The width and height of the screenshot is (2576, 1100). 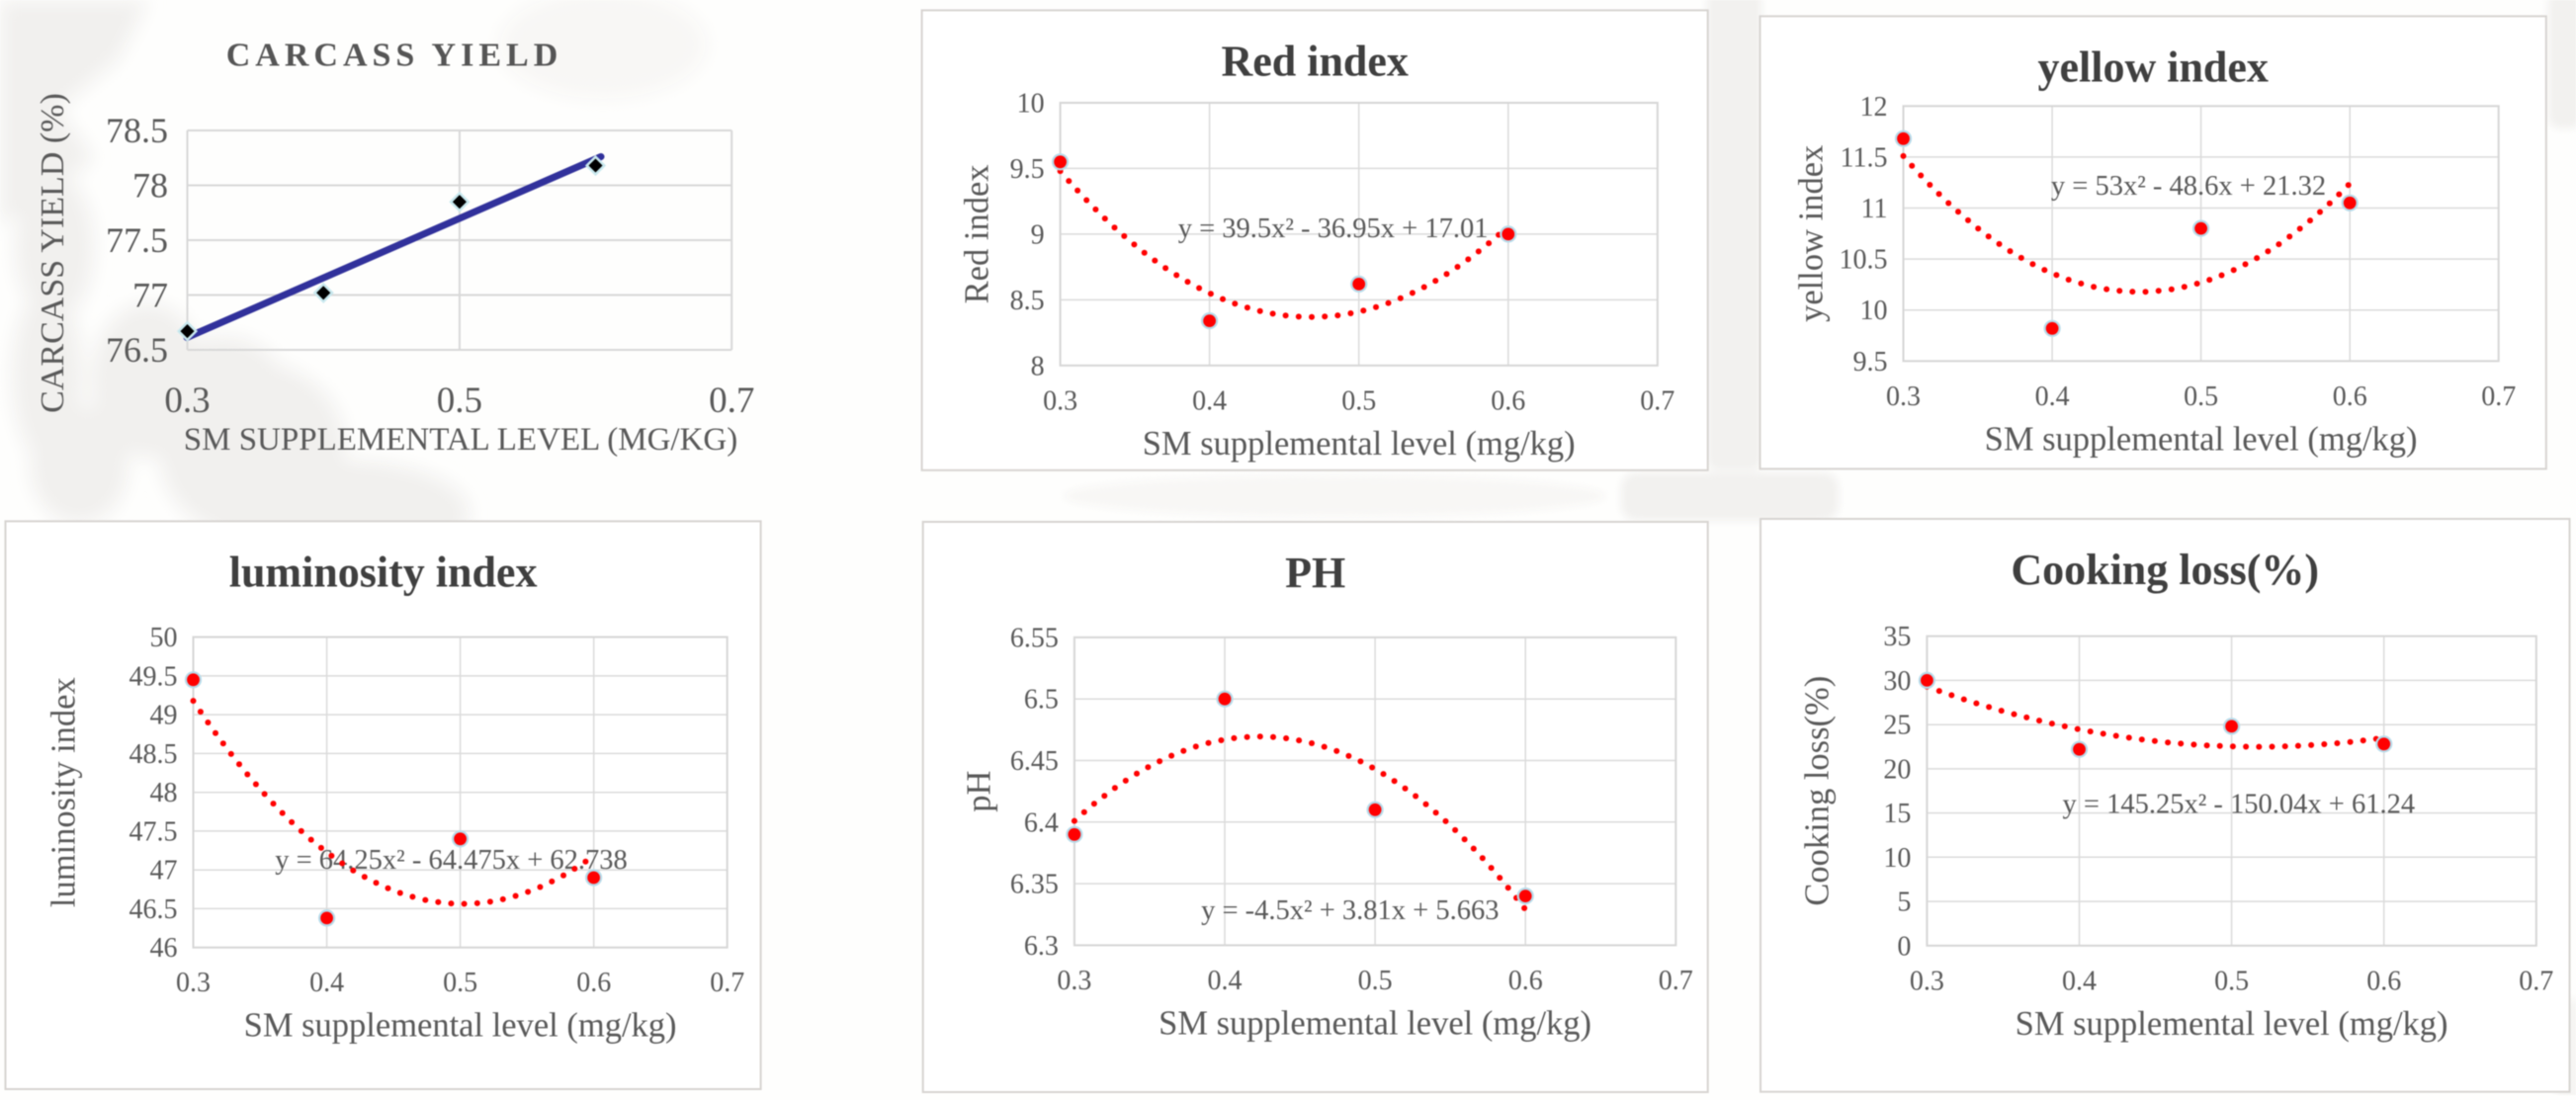 I want to click on svg-text: y = 53x² - 48.6x + 21.32, so click(x=2188, y=186).